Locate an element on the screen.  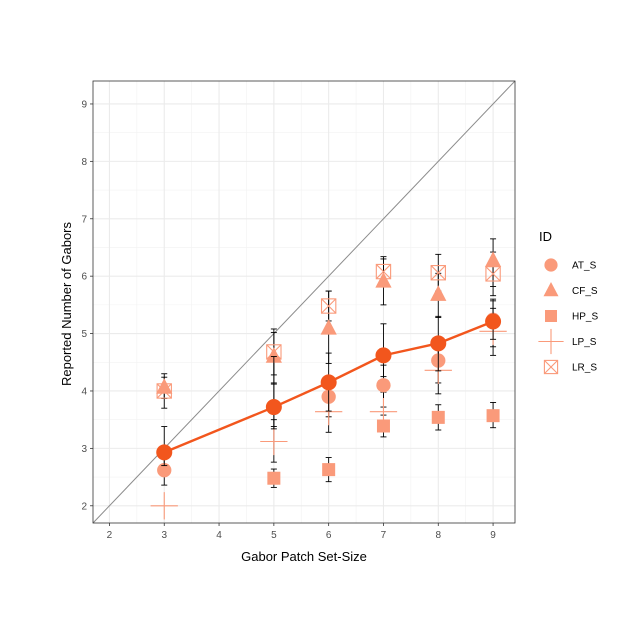
legend-key-at-s is located at coordinates (551, 265).